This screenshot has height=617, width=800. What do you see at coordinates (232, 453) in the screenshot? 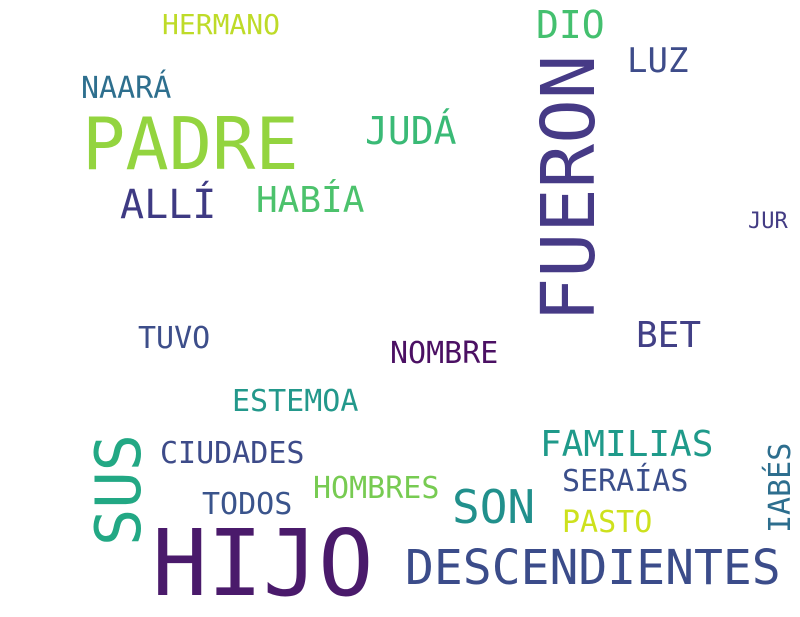
I see `word-ciudades: CIUDADES` at bounding box center [232, 453].